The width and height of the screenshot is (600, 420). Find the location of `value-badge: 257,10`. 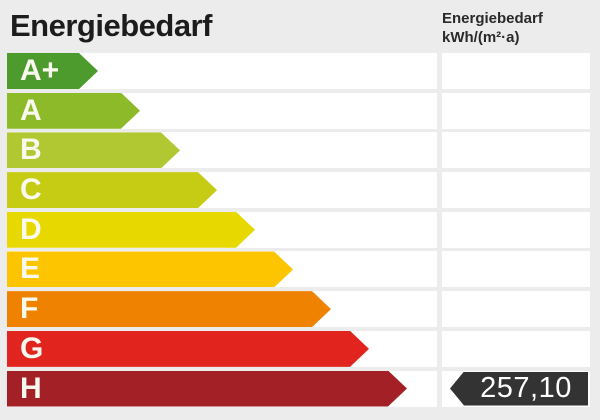

value-badge: 257,10 is located at coordinates (519, 388).